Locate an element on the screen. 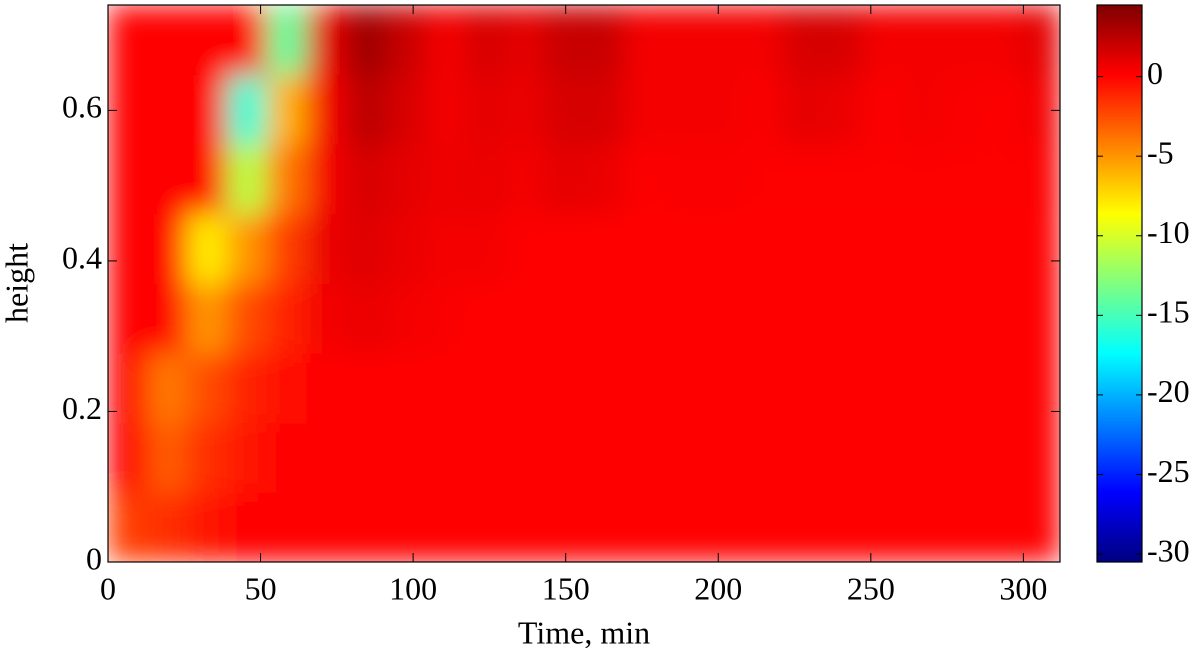  colorbar-tick-label: 0 is located at coordinates (1155, 73).